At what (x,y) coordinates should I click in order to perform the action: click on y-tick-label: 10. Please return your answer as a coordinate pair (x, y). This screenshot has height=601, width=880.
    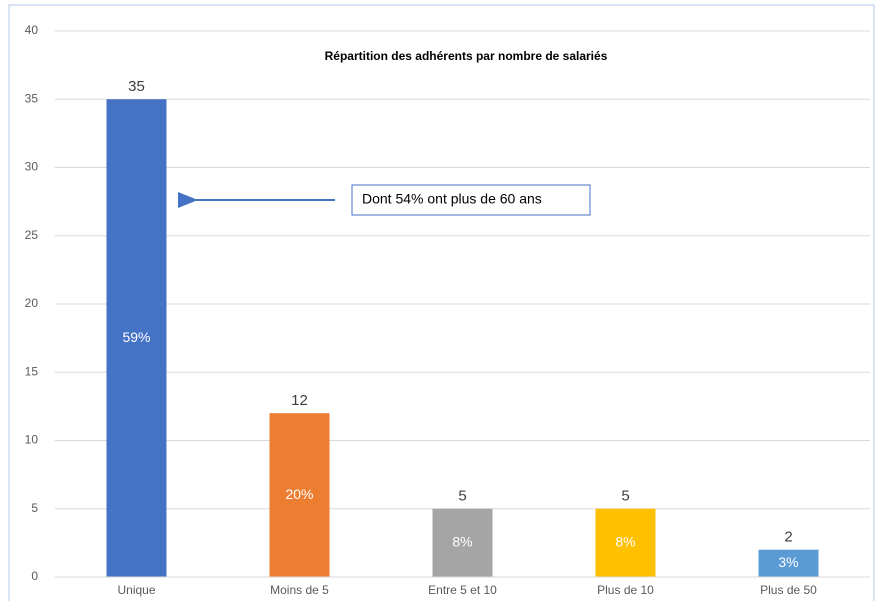
    Looking at the image, I should click on (32, 440).